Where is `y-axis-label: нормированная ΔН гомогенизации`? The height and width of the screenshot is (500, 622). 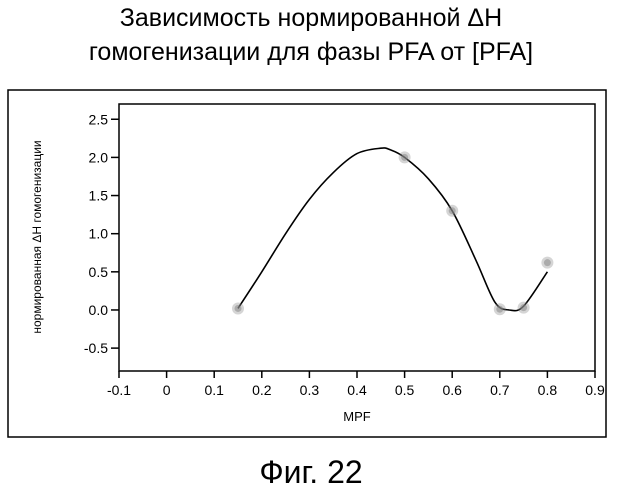
y-axis-label: нормированная ΔН гомогенизации is located at coordinates (37, 236).